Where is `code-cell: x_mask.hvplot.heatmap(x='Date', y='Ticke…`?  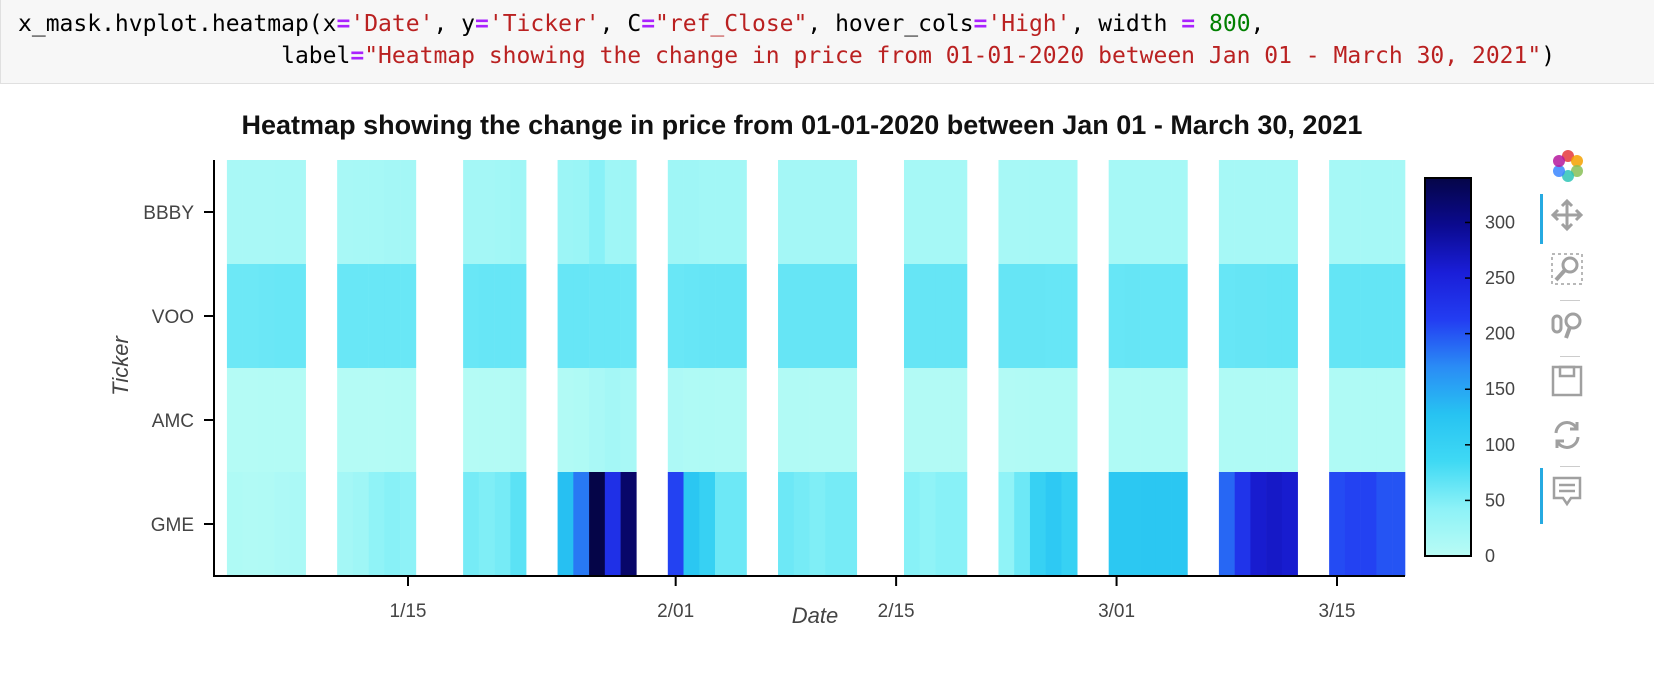 code-cell: x_mask.hvplot.heatmap(x='Date', y='Ticke… is located at coordinates (827, 42).